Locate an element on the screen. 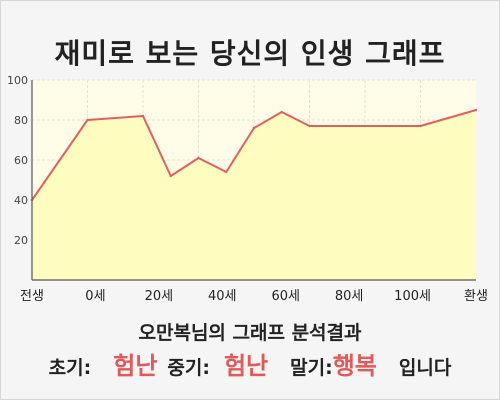 This screenshot has width=500, height=400. y-tick-label: 20 is located at coordinates (21, 240).